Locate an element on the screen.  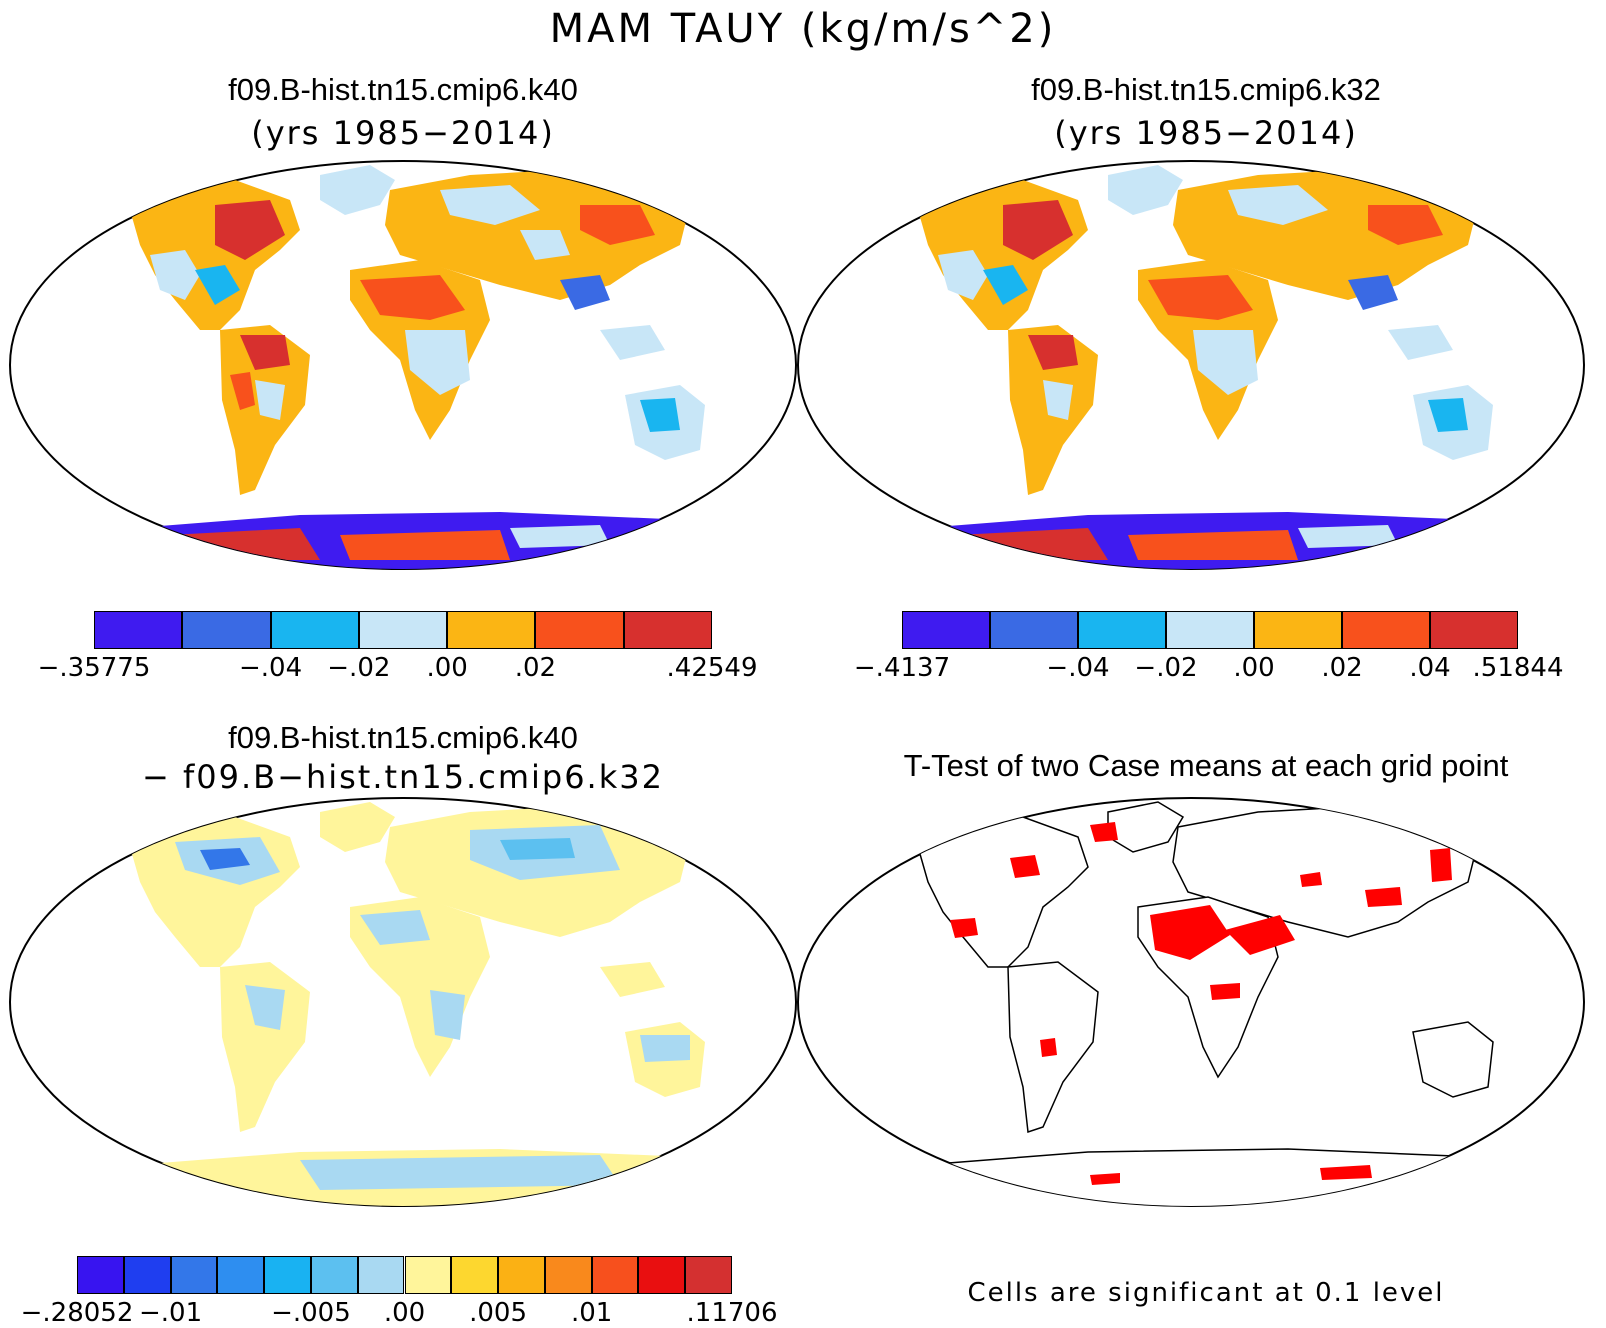
colorbar-2: −.4137 −.04 −.02 .00 .02 .04 .51844 is located at coordinates (1208, 647).